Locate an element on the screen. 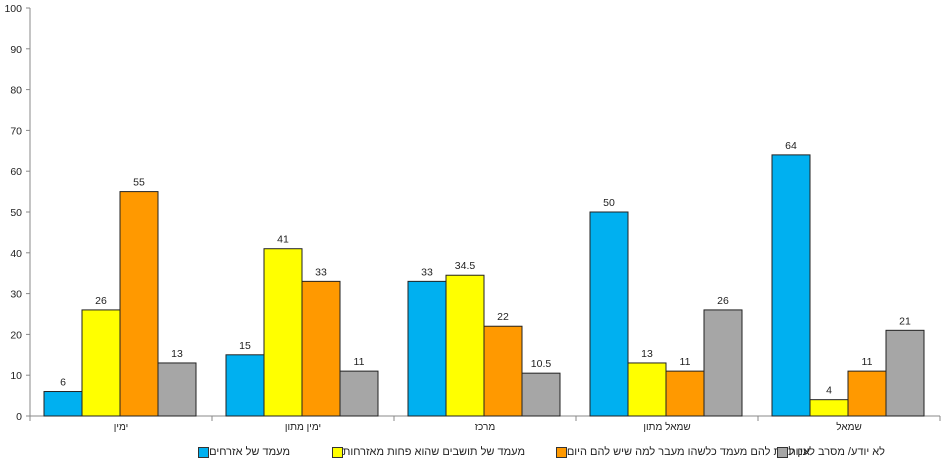  data-label: 64 is located at coordinates (791, 146).